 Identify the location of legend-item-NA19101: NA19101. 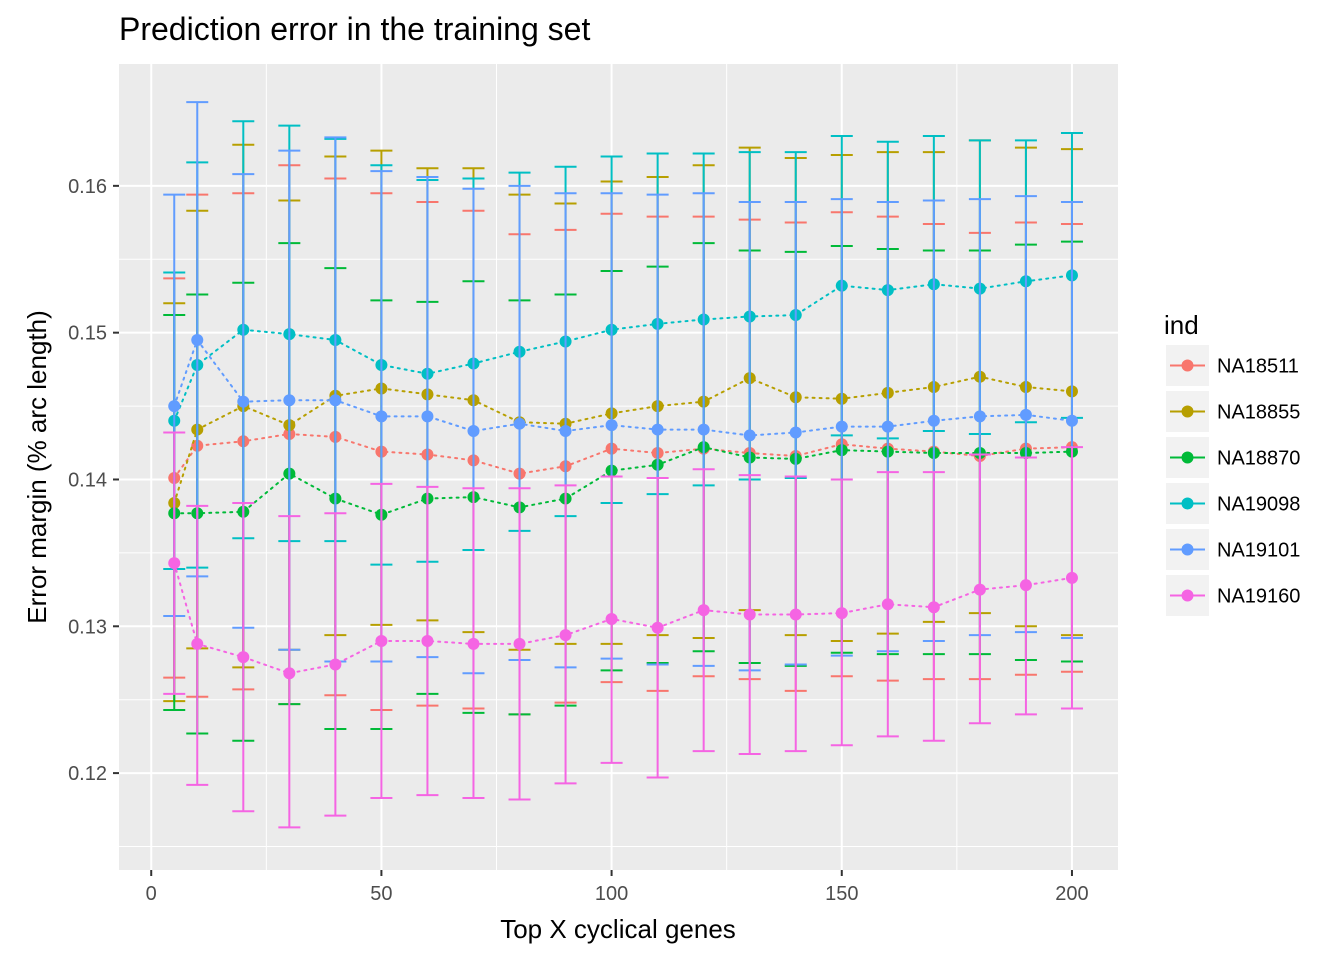
(1233, 549).